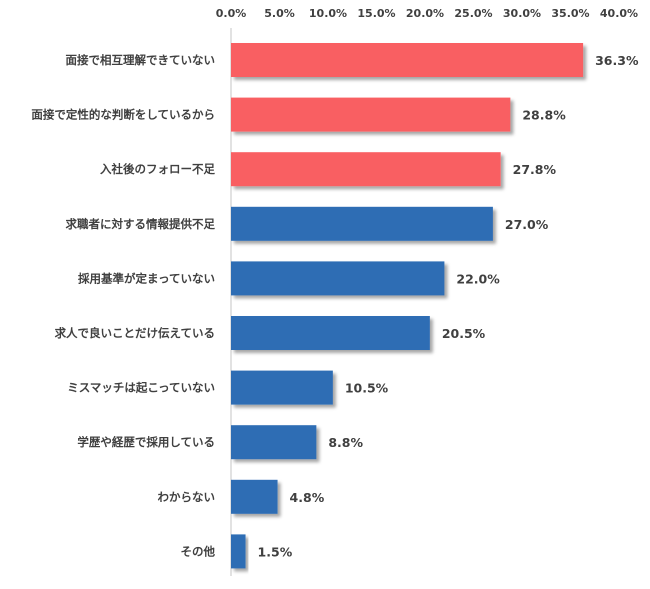 The width and height of the screenshot is (650, 589). I want to click on category-label: 面接で定性的な判断をしているから, so click(123, 115).